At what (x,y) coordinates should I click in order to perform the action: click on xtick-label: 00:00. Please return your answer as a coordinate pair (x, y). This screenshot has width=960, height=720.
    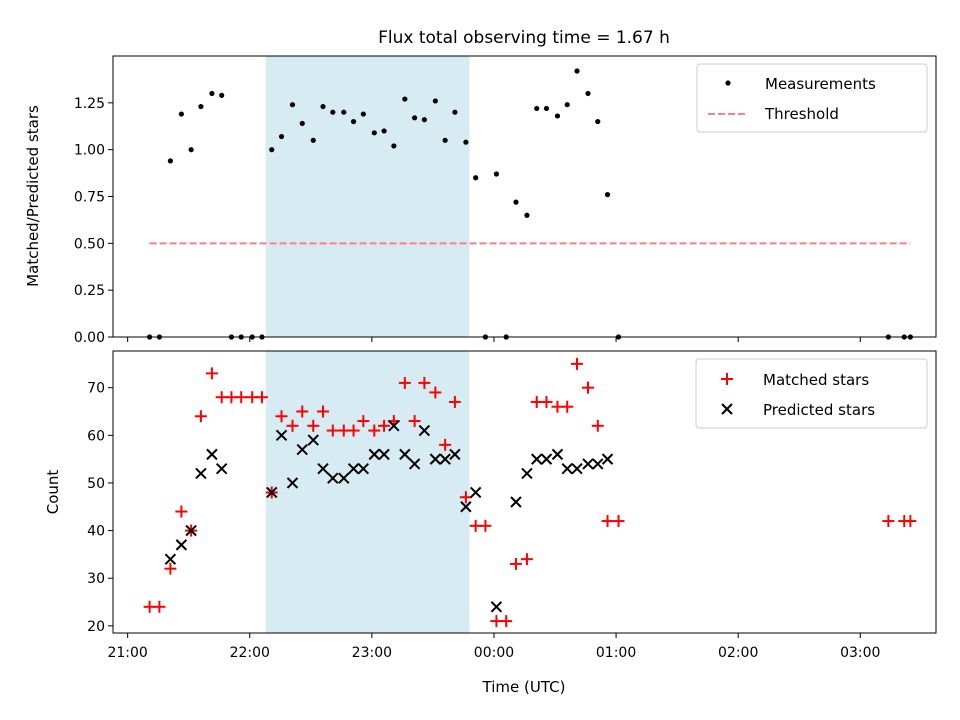
    Looking at the image, I should click on (494, 653).